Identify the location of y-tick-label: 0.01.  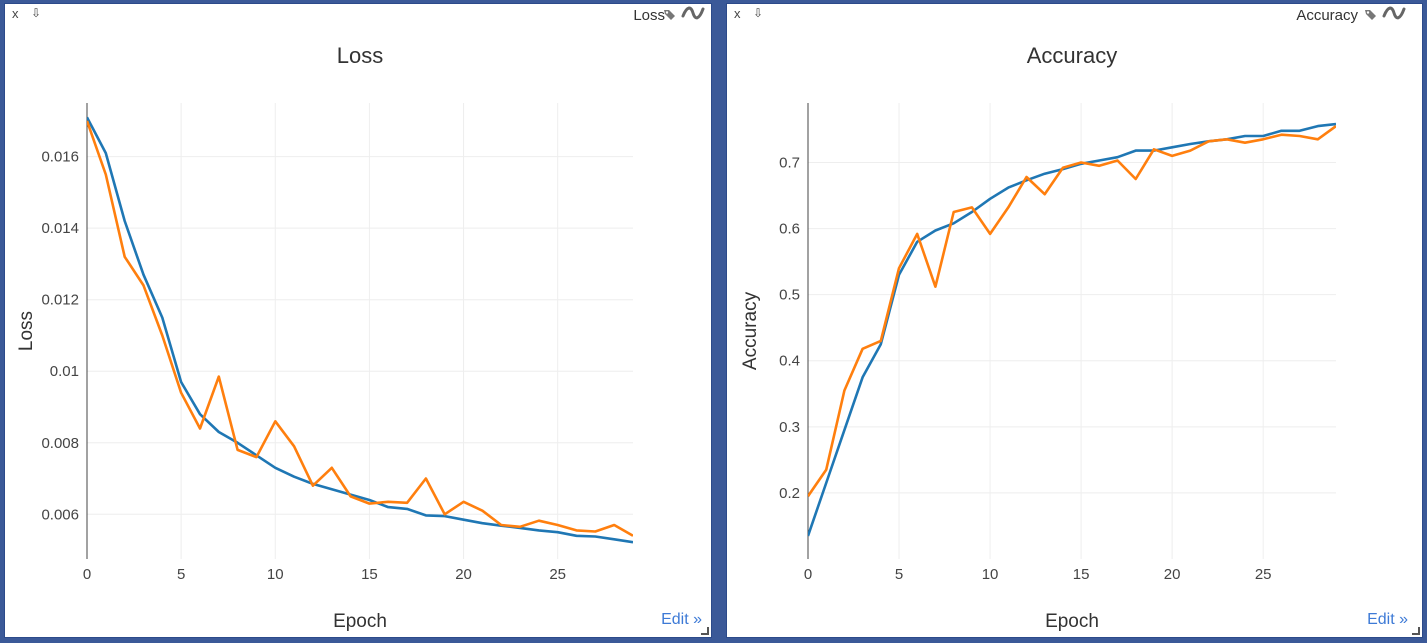
(64, 371).